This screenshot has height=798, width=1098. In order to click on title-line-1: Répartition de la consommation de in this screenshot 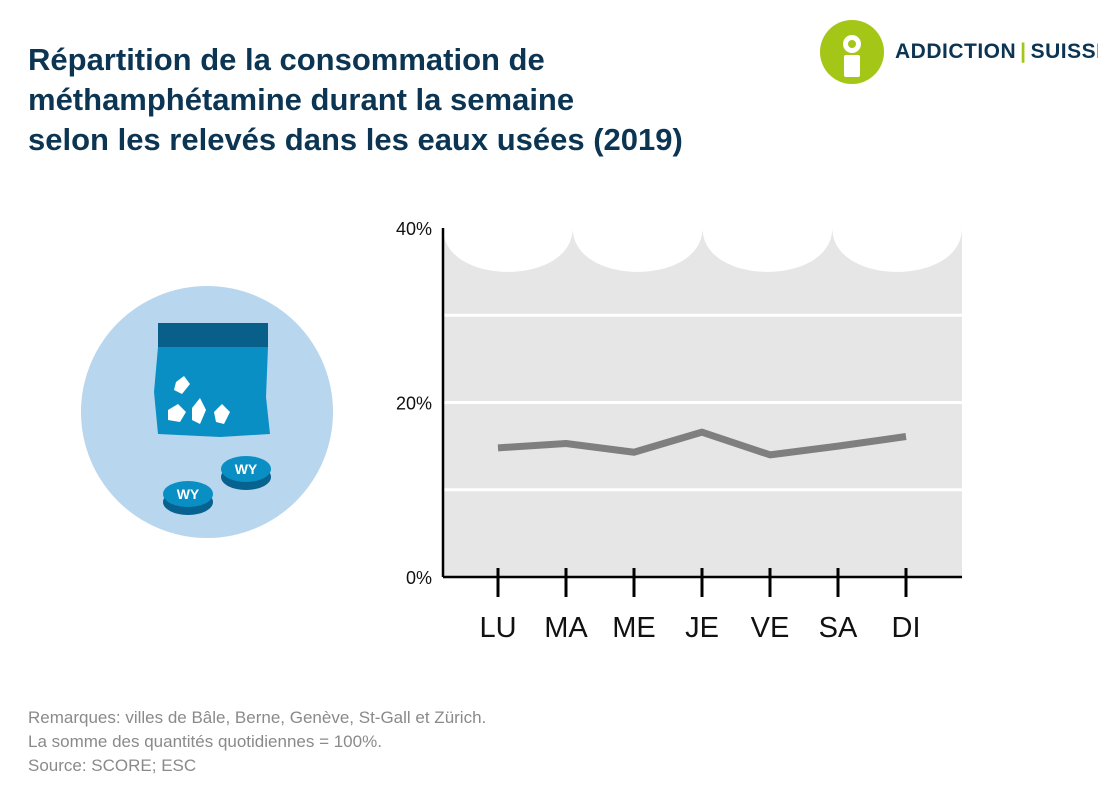, I will do `click(286, 59)`.